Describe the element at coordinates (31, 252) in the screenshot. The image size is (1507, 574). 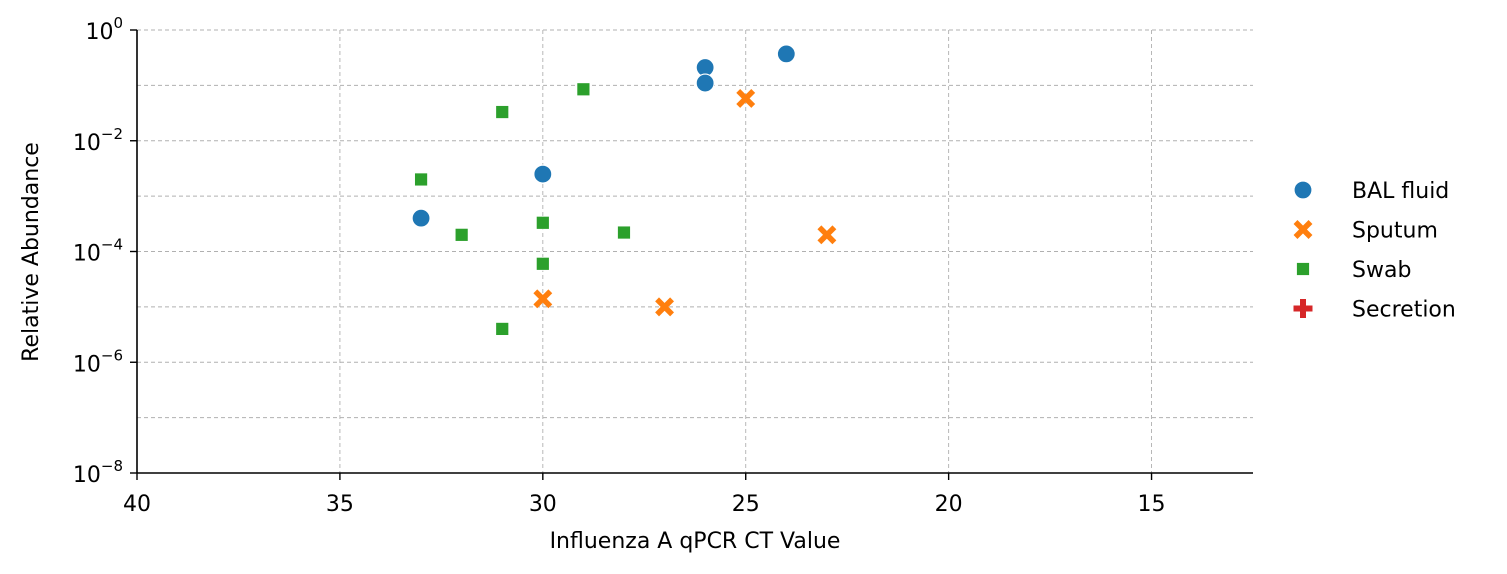
I see `y-axis-title: Relative Abundance` at that location.